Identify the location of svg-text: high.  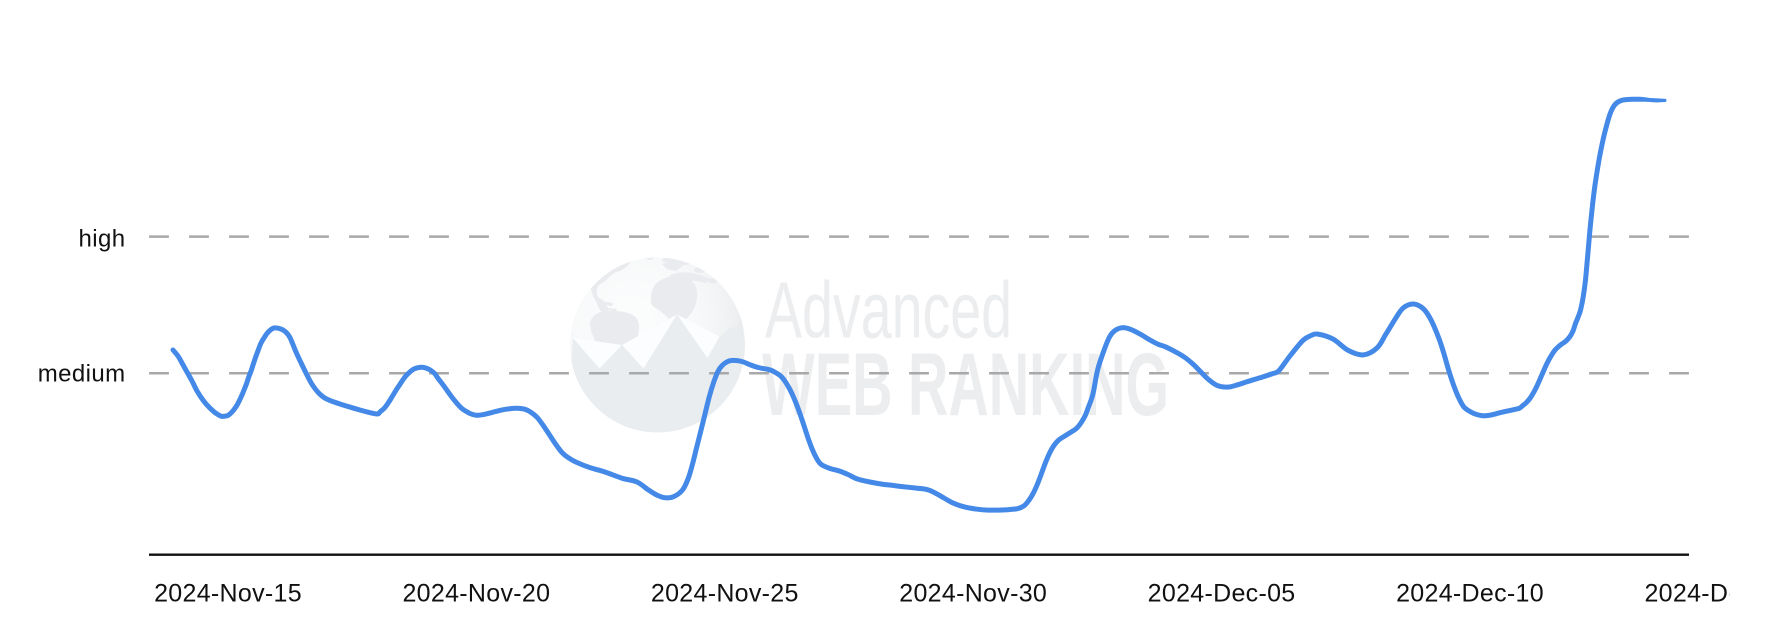
(102, 239).